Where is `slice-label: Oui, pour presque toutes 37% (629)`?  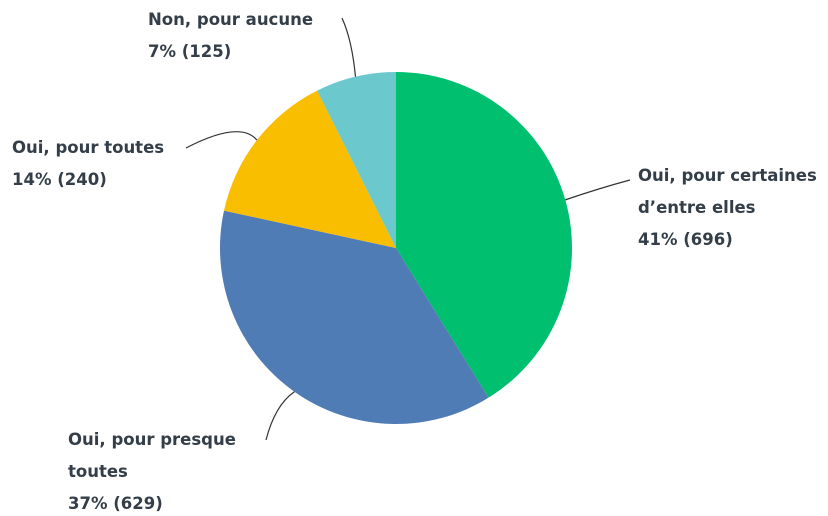 slice-label: Oui, pour presque toutes 37% (629) is located at coordinates (168, 470).